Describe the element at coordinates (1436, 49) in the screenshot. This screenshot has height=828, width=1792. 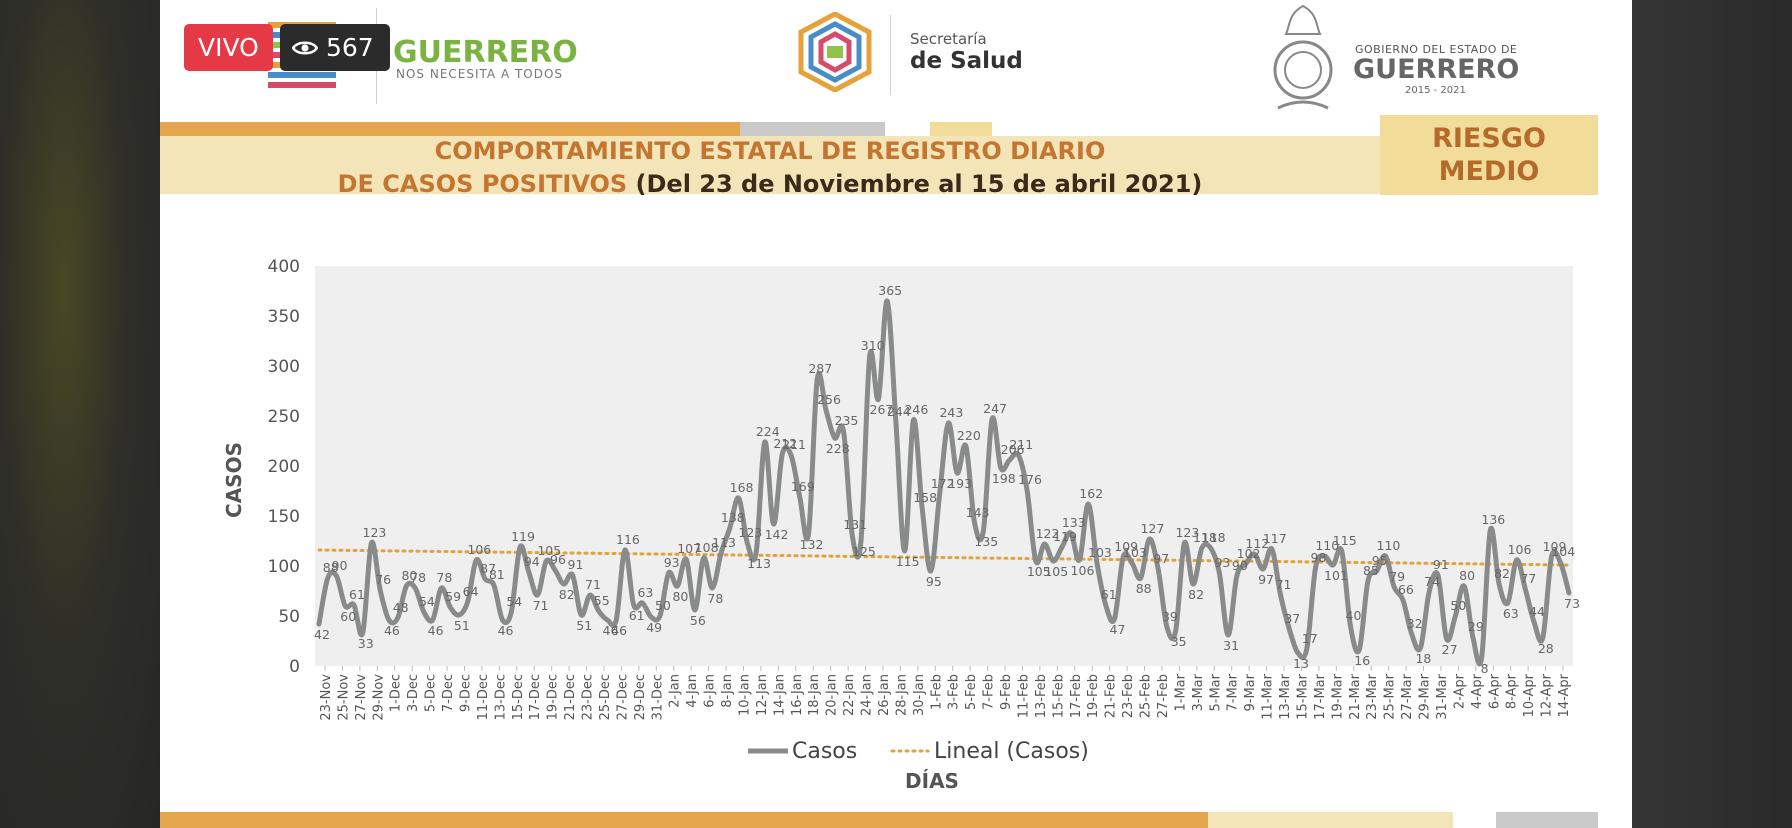
I see `gobierno-line1: GOBIERNO DEL ESTADO DE` at that location.